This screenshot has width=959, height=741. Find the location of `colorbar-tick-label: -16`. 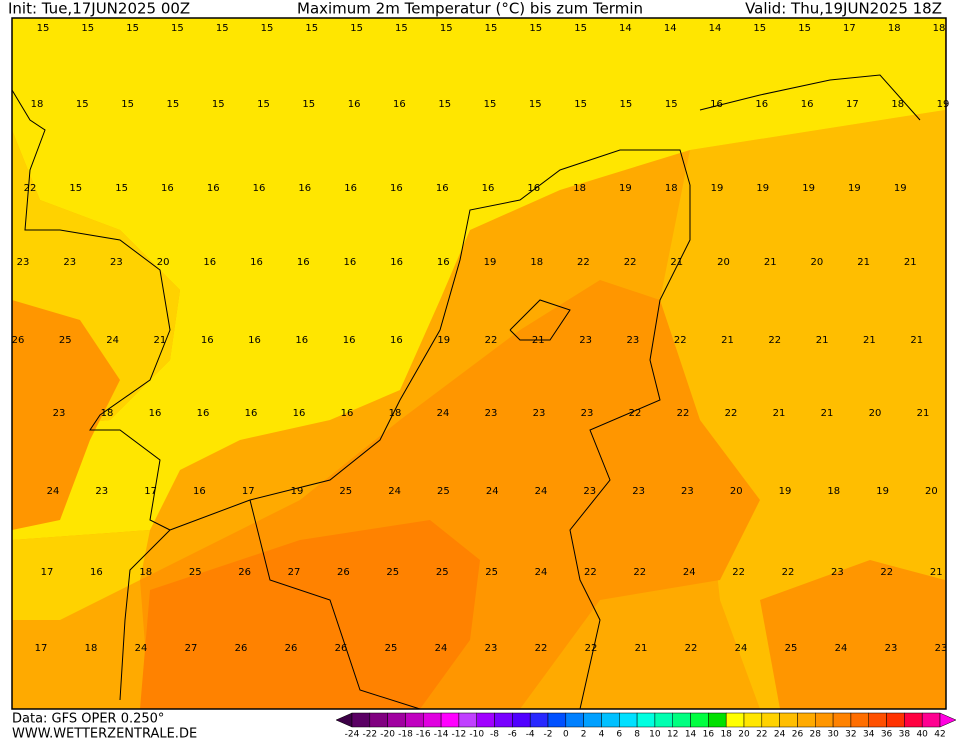

colorbar-tick-label: -16 is located at coordinates (423, 735).